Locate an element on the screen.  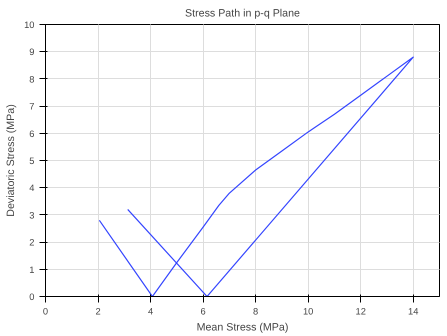
y-axis-title: Deviatoric Stress (MPa) is located at coordinates (11, 160).